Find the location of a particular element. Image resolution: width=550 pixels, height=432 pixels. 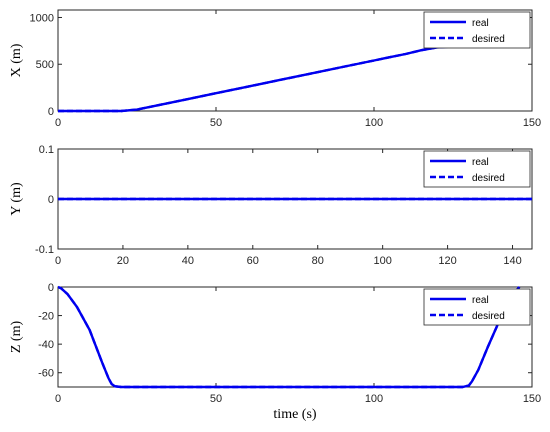

y-tick-label: -20 is located at coordinates (46, 317).